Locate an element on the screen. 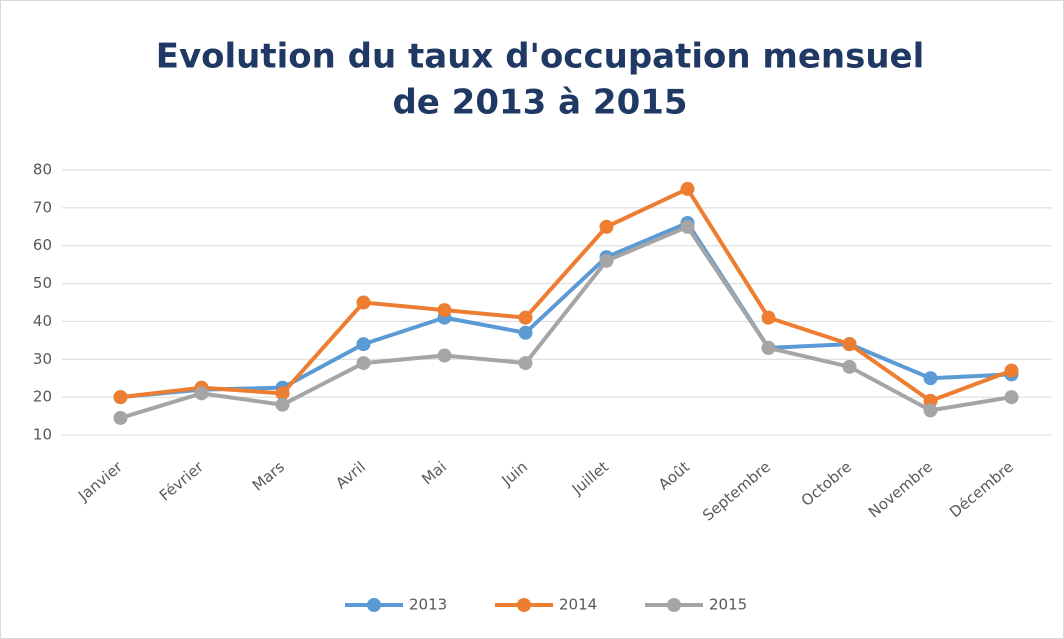  chart-subtitle: de 2013 à 2015 is located at coordinates (539, 103).